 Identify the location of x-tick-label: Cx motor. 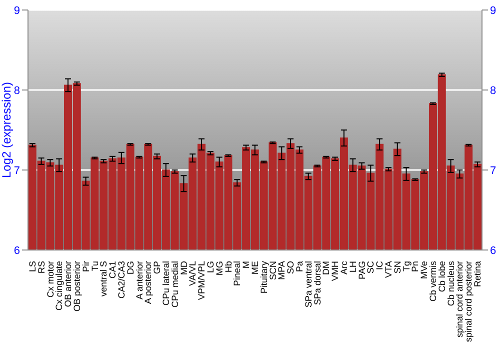
(50, 279).